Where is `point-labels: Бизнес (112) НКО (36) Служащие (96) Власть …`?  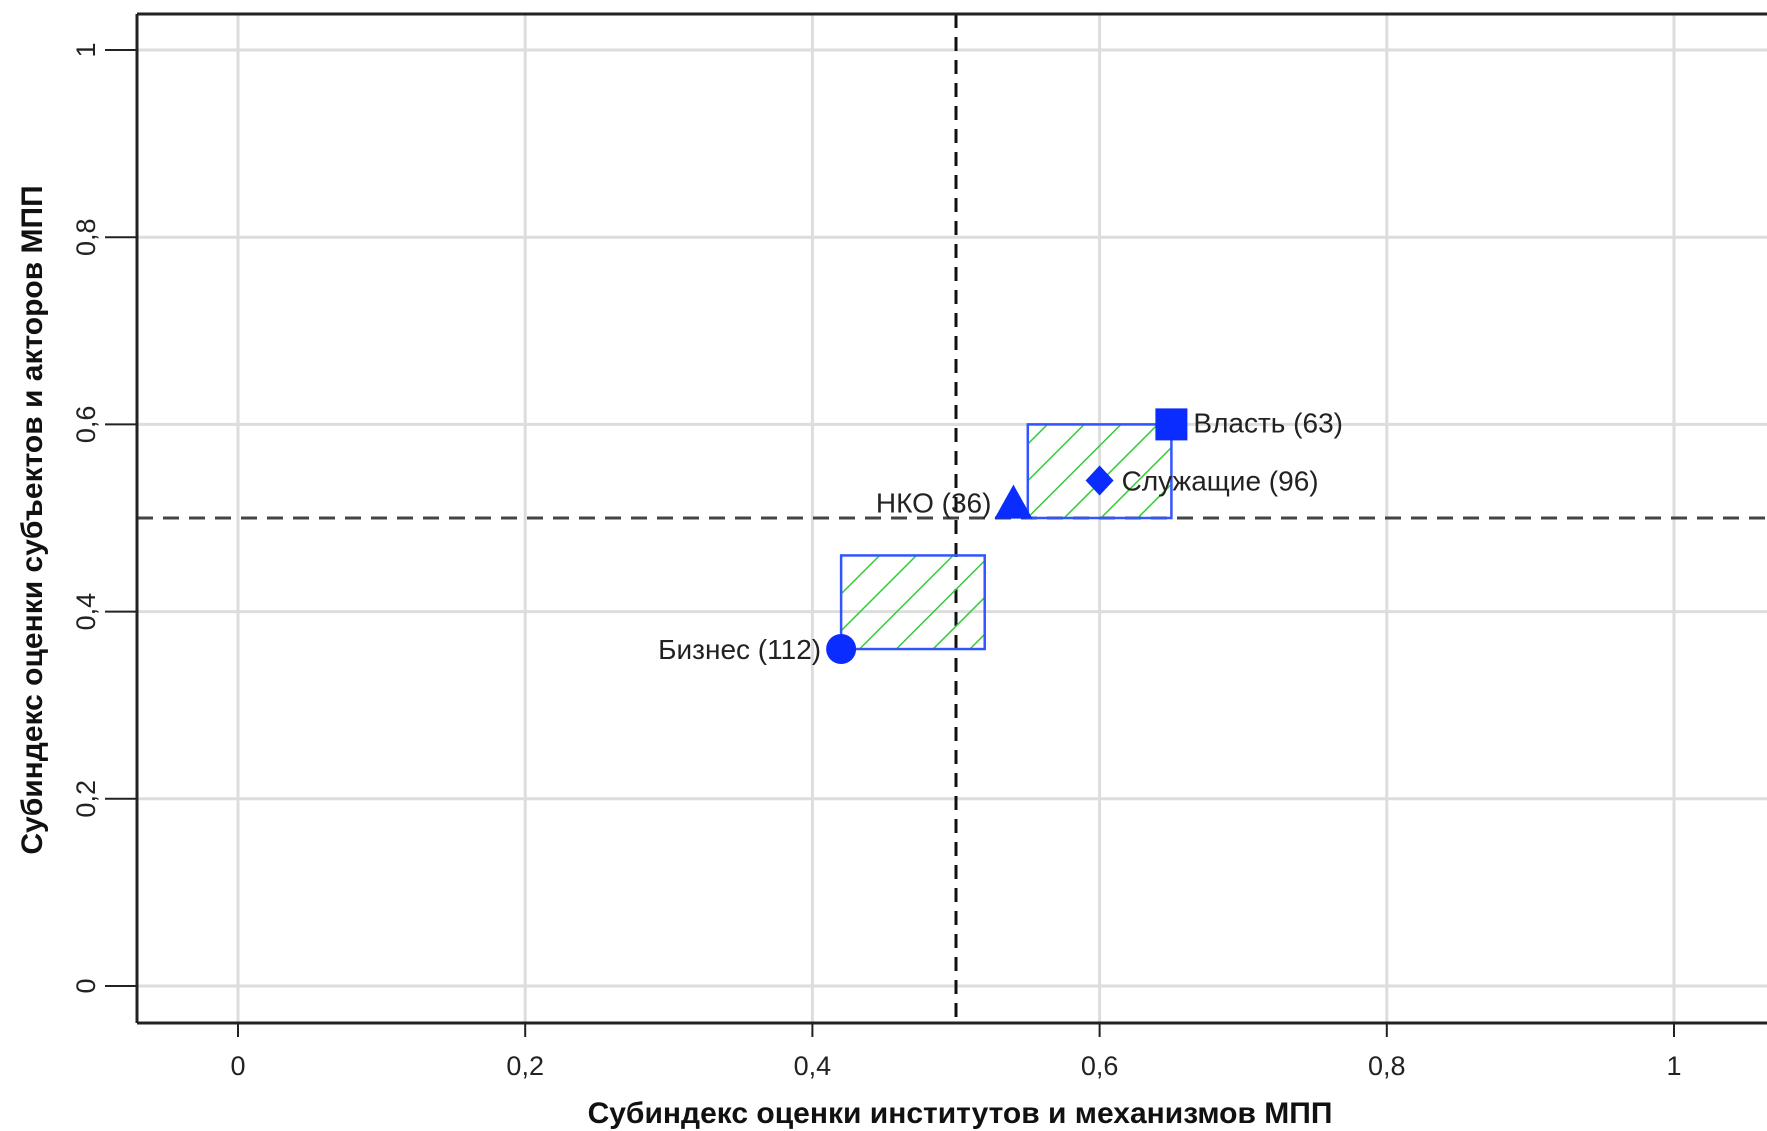 point-labels: Бизнес (112) НКО (36) Служащие (96) Власть … is located at coordinates (1000, 536).